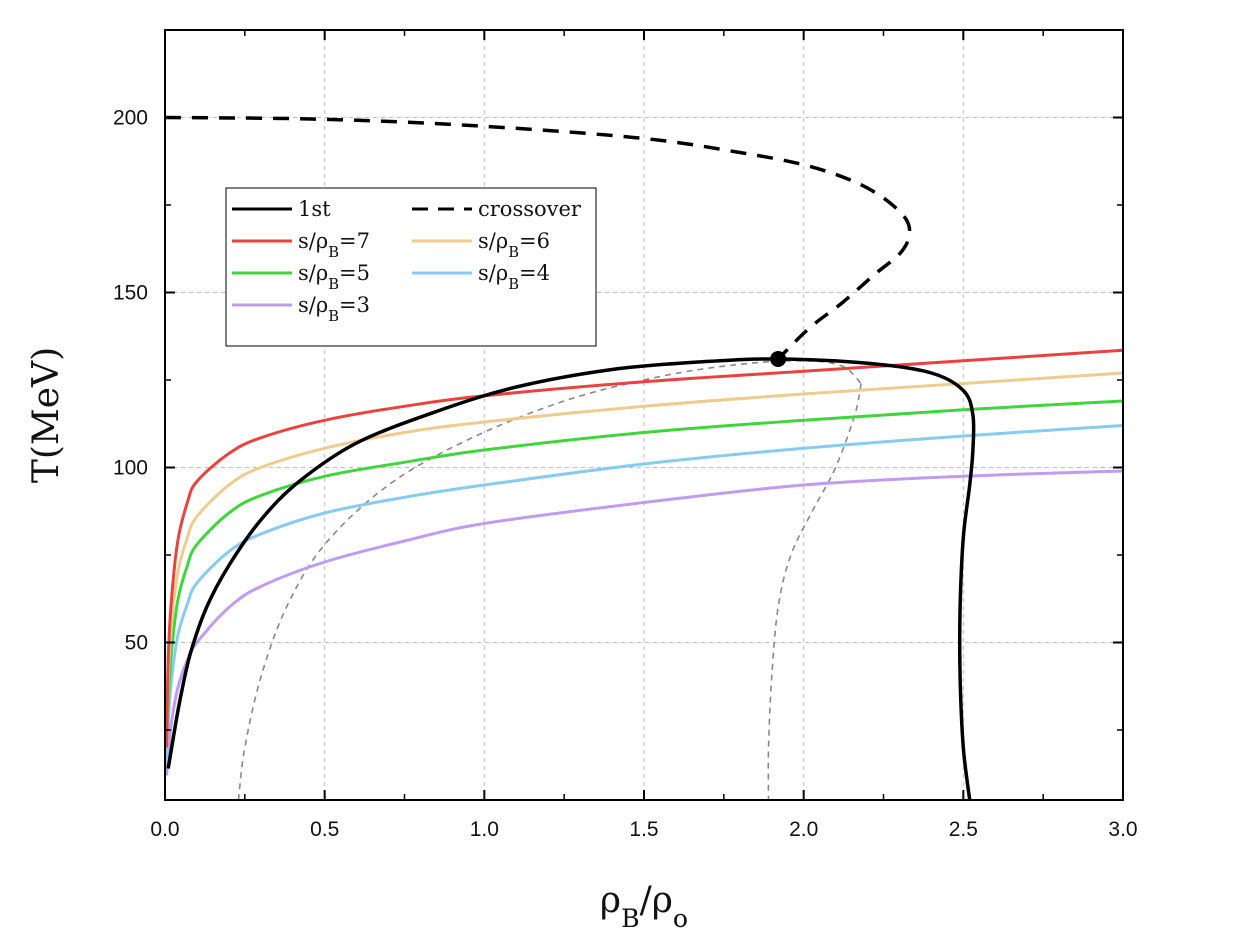 Image resolution: width=1243 pixels, height=938 pixels. I want to click on x-tick-label: 0.0, so click(164, 829).